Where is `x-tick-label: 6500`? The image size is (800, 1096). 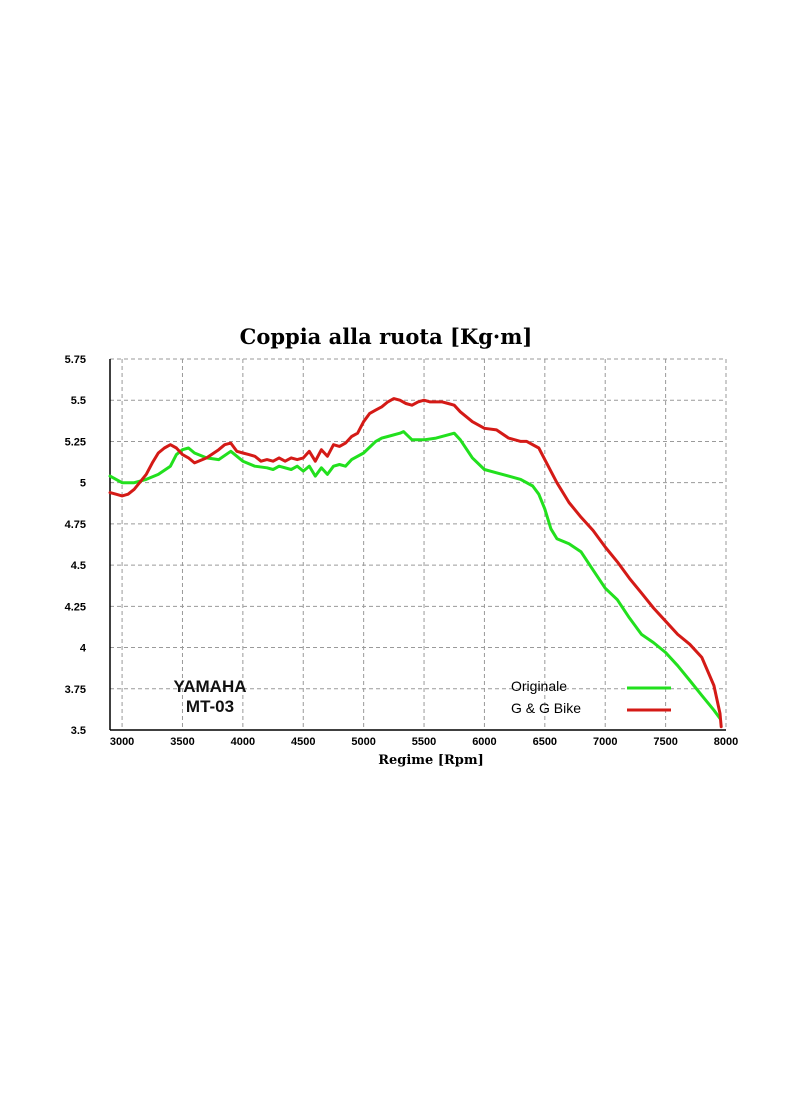 x-tick-label: 6500 is located at coordinates (545, 742).